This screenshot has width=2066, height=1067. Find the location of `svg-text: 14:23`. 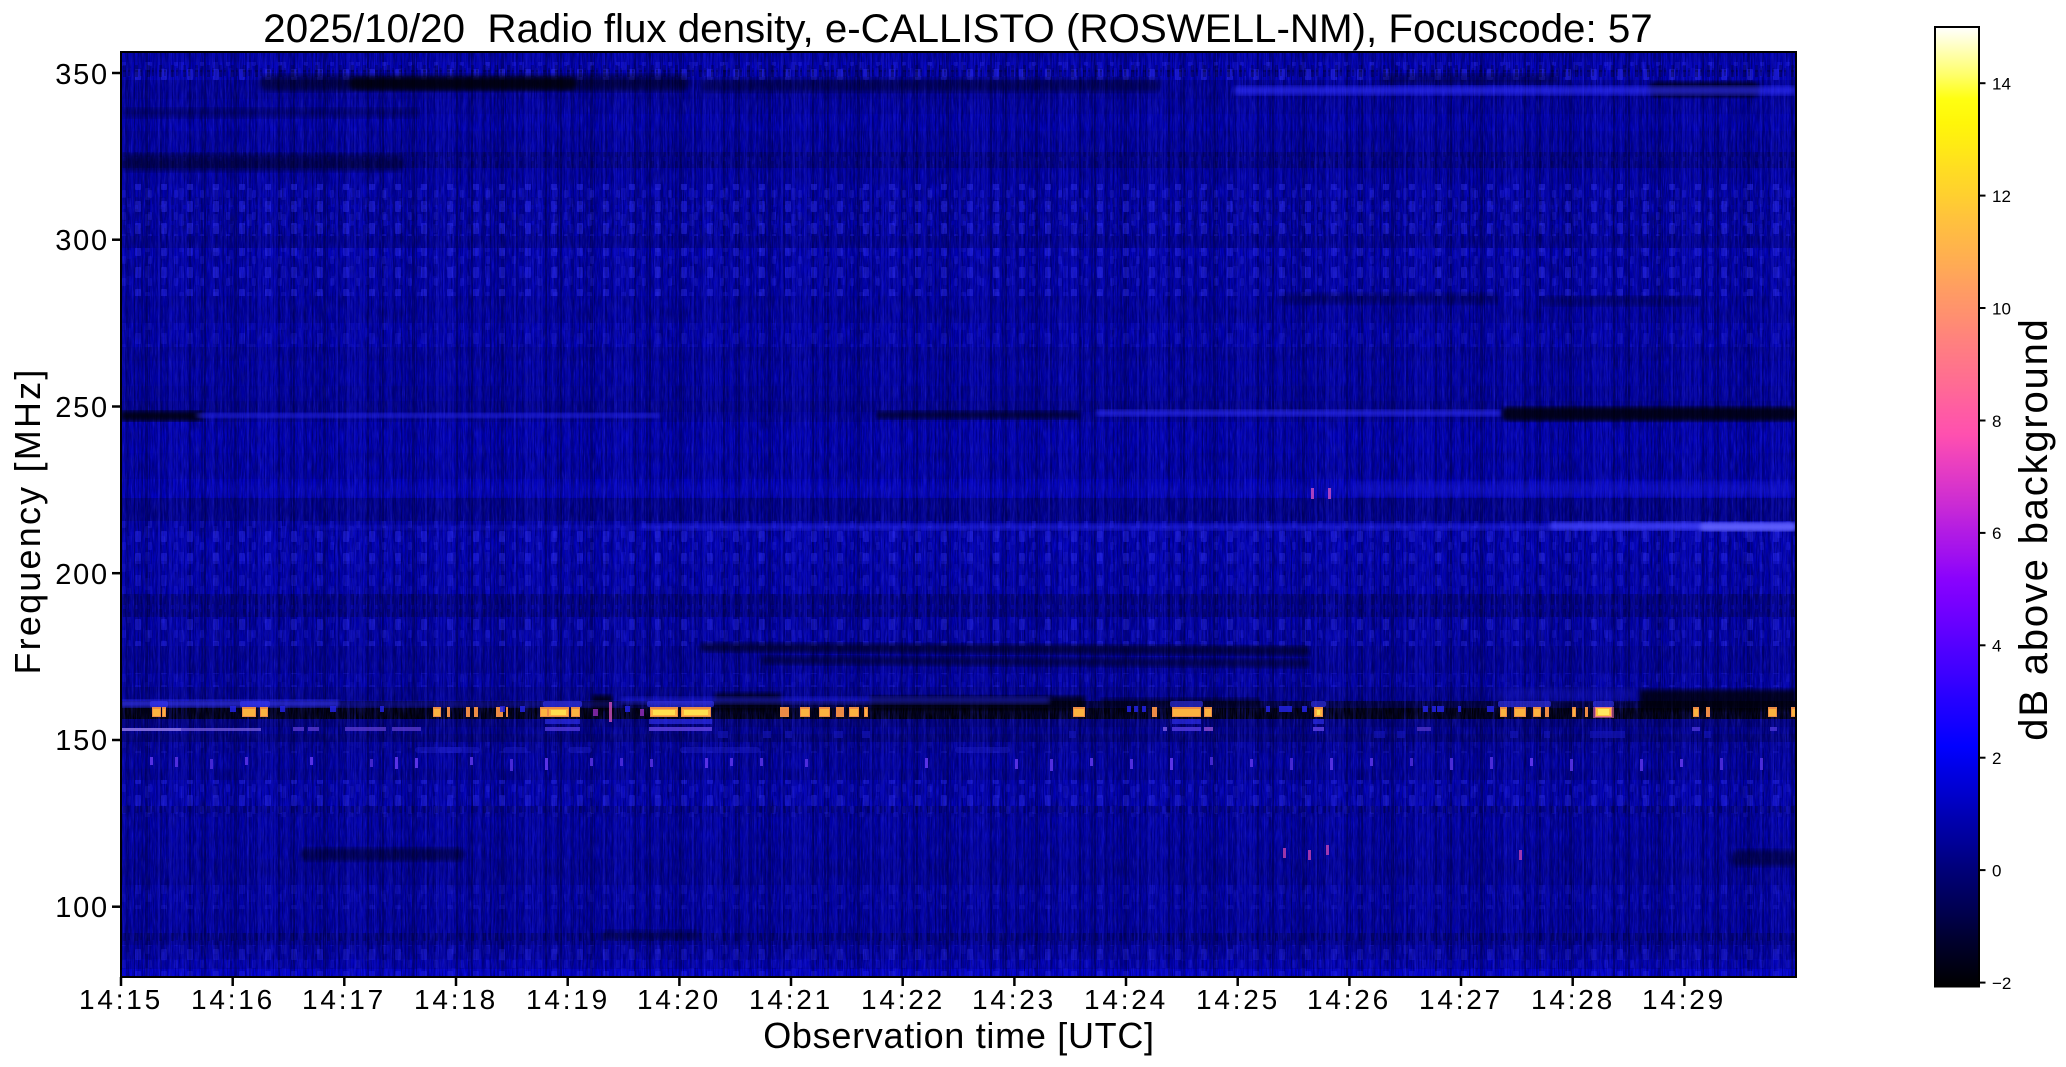

svg-text: 14:23 is located at coordinates (1014, 999).